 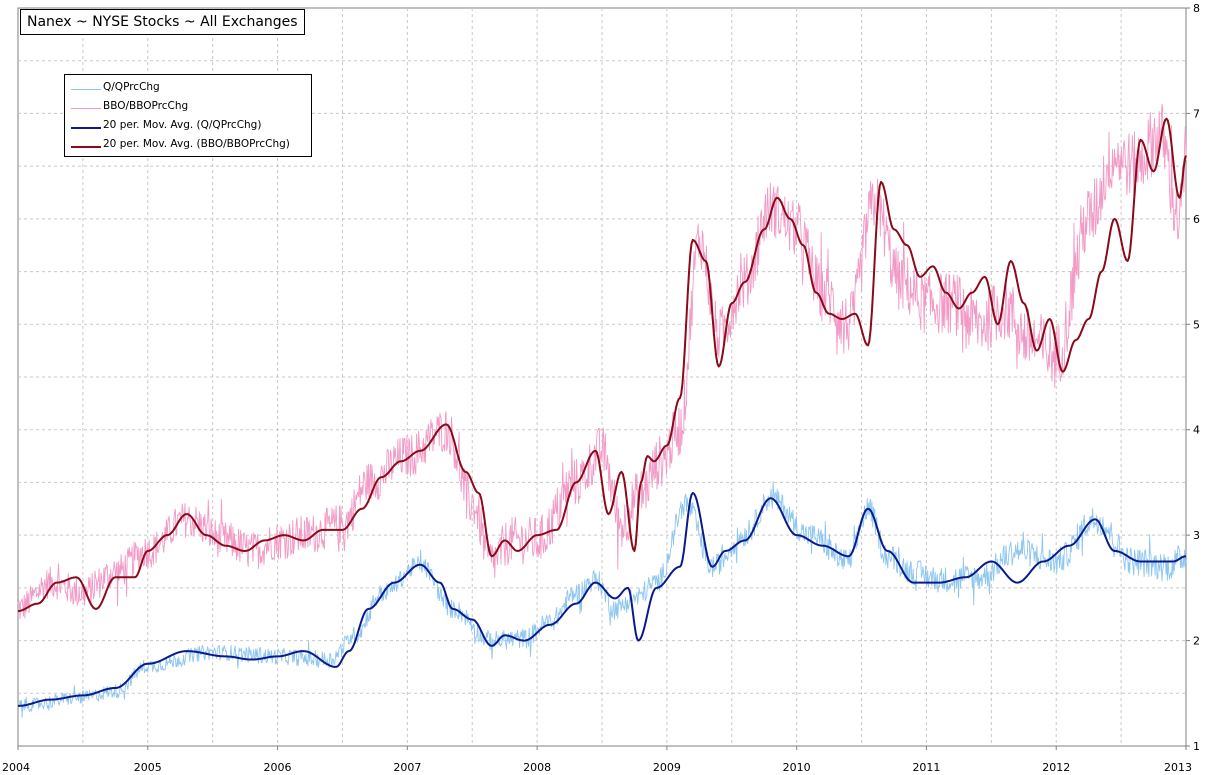 What do you see at coordinates (1196, 324) in the screenshot?
I see `y-tick-label: 5` at bounding box center [1196, 324].